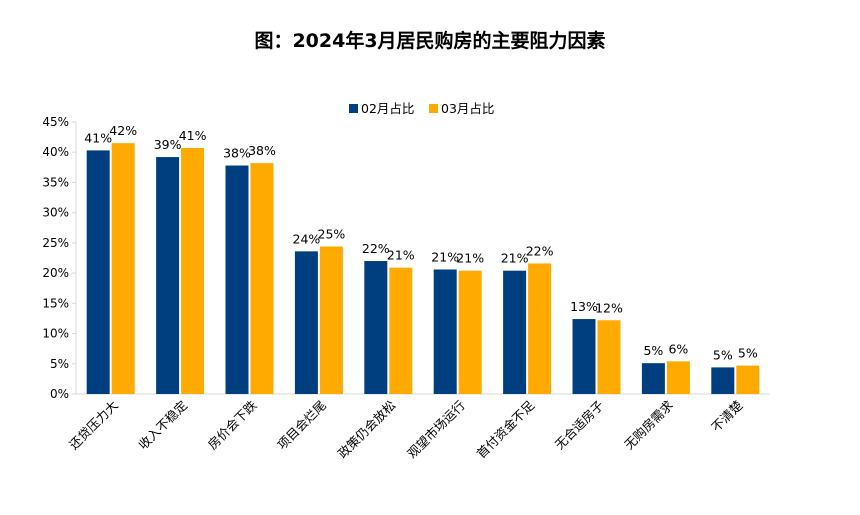  I want to click on y-tick-label: 15%, so click(55, 303).